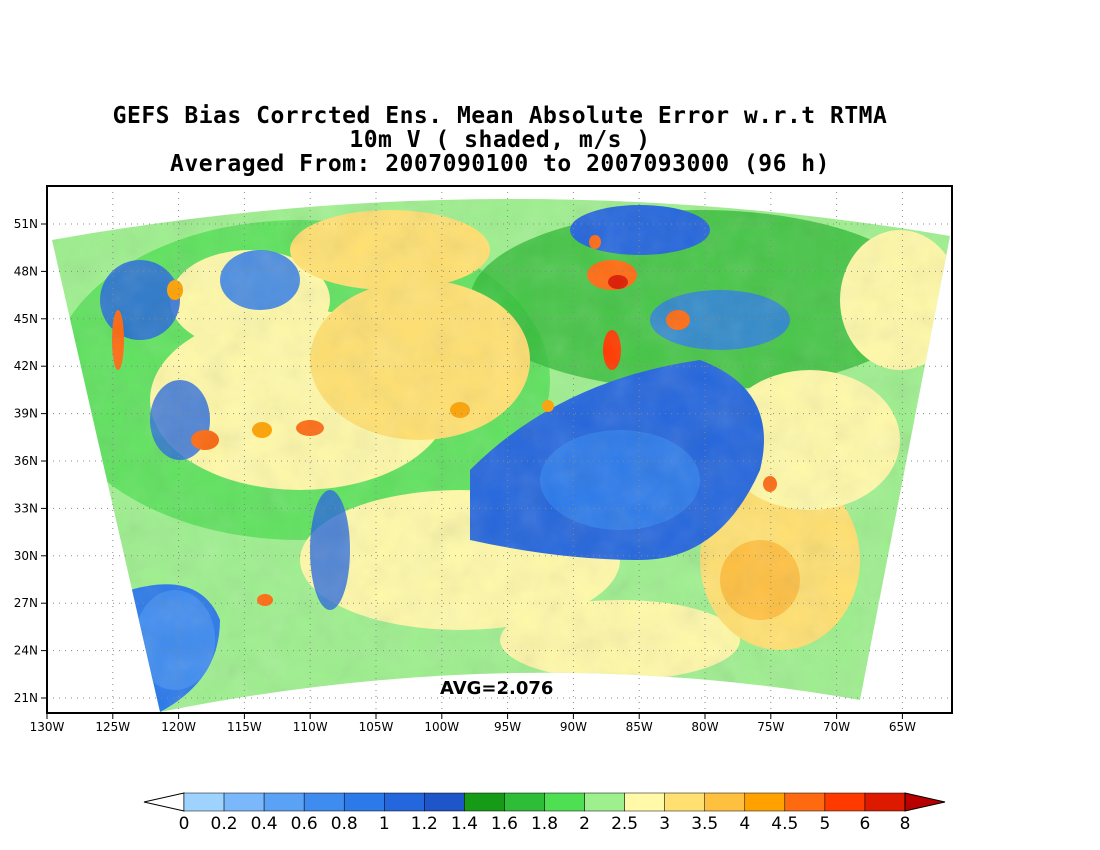 The image size is (1100, 850). Describe the element at coordinates (905, 824) in the screenshot. I see `colorbar-label: 8` at that location.